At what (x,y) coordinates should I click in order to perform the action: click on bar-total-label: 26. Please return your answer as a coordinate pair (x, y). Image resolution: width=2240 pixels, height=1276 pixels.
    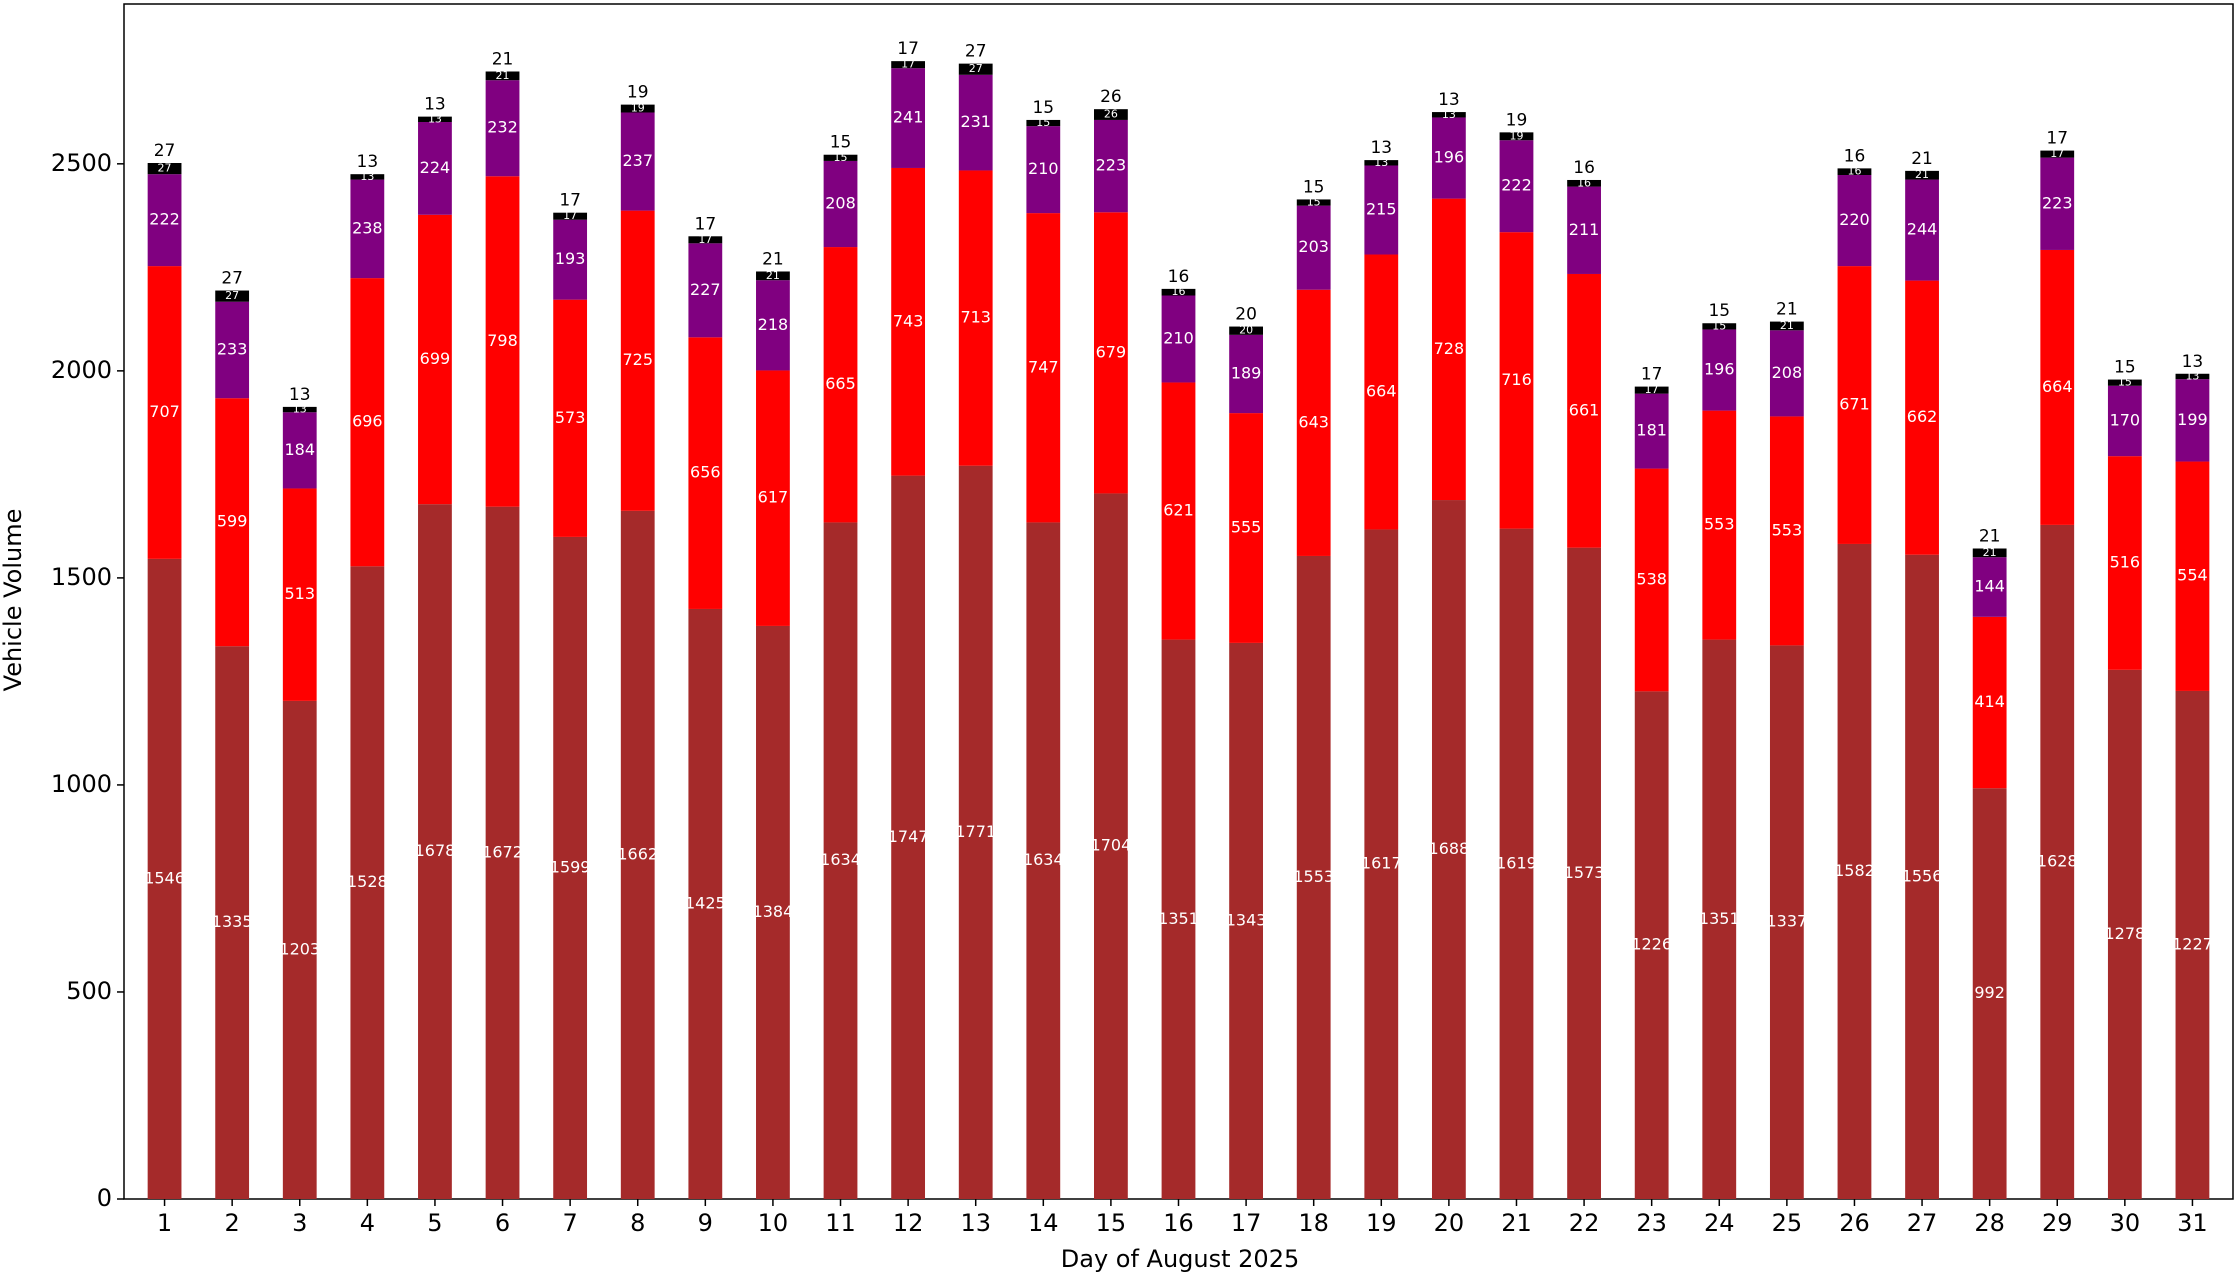
    Looking at the image, I should click on (1111, 97).